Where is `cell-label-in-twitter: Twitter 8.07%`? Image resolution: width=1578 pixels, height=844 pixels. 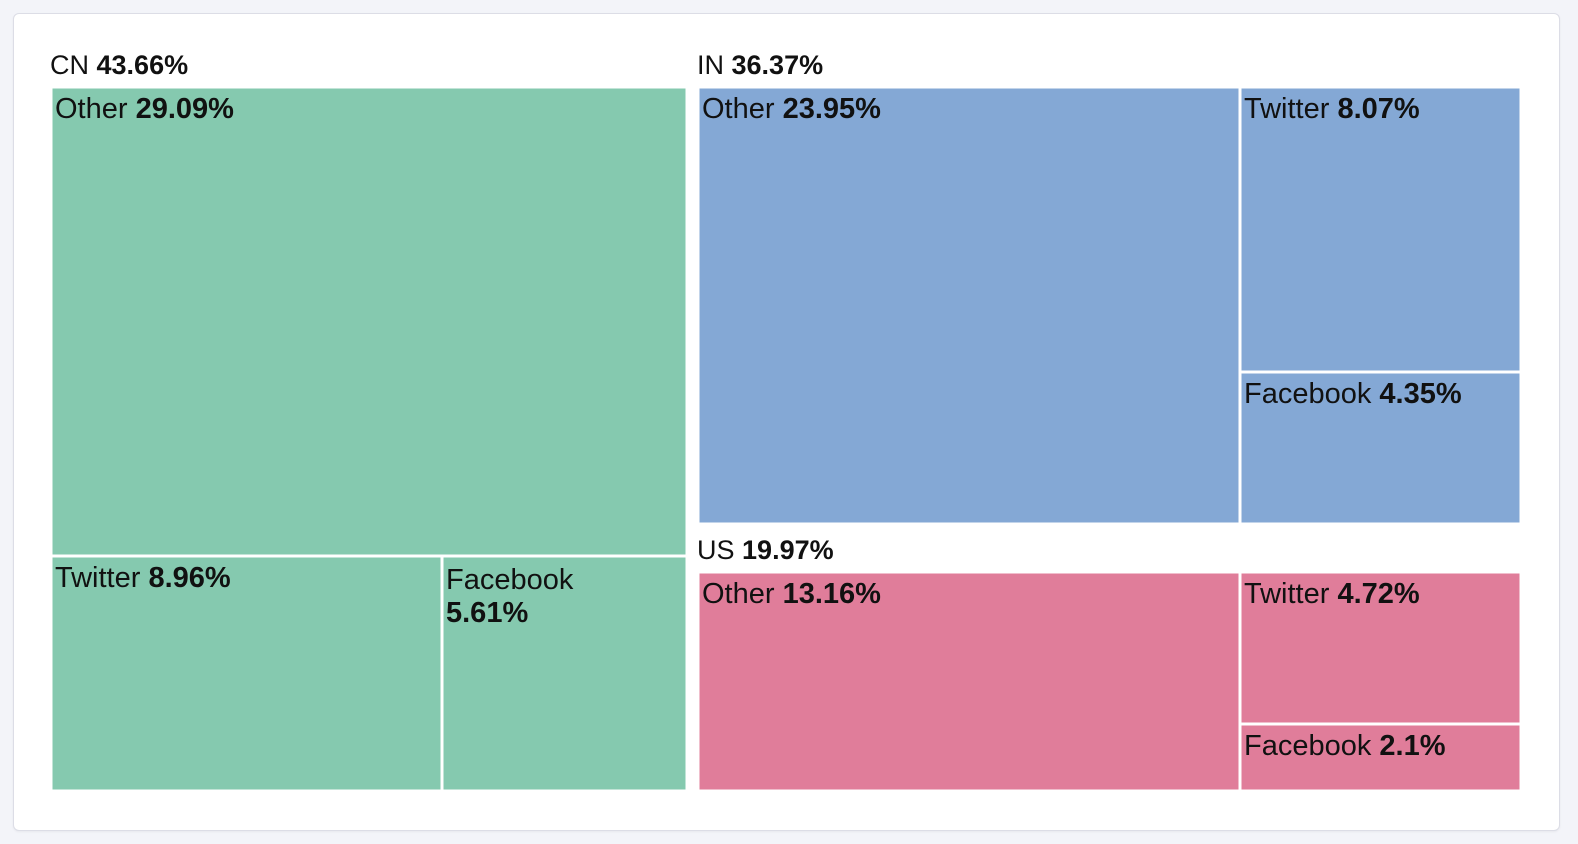 cell-label-in-twitter: Twitter 8.07% is located at coordinates (1332, 109).